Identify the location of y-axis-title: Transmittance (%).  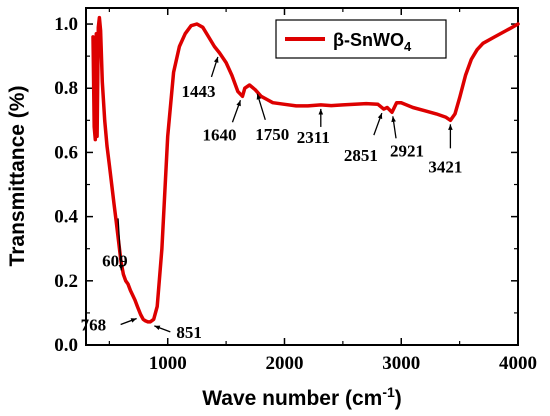
(17, 176).